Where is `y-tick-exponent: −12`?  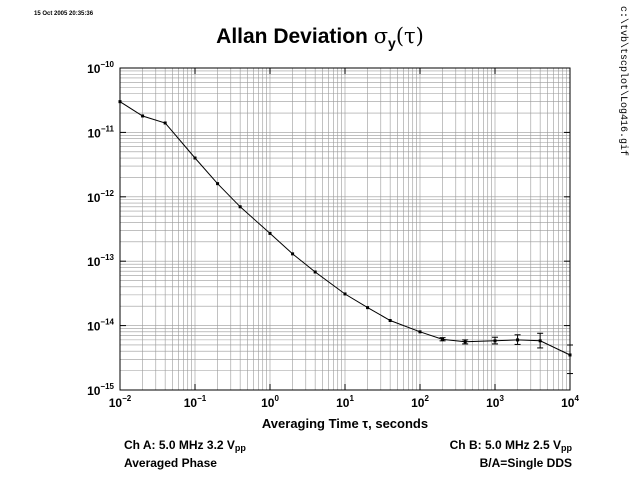
y-tick-exponent: −12 is located at coordinates (107, 193).